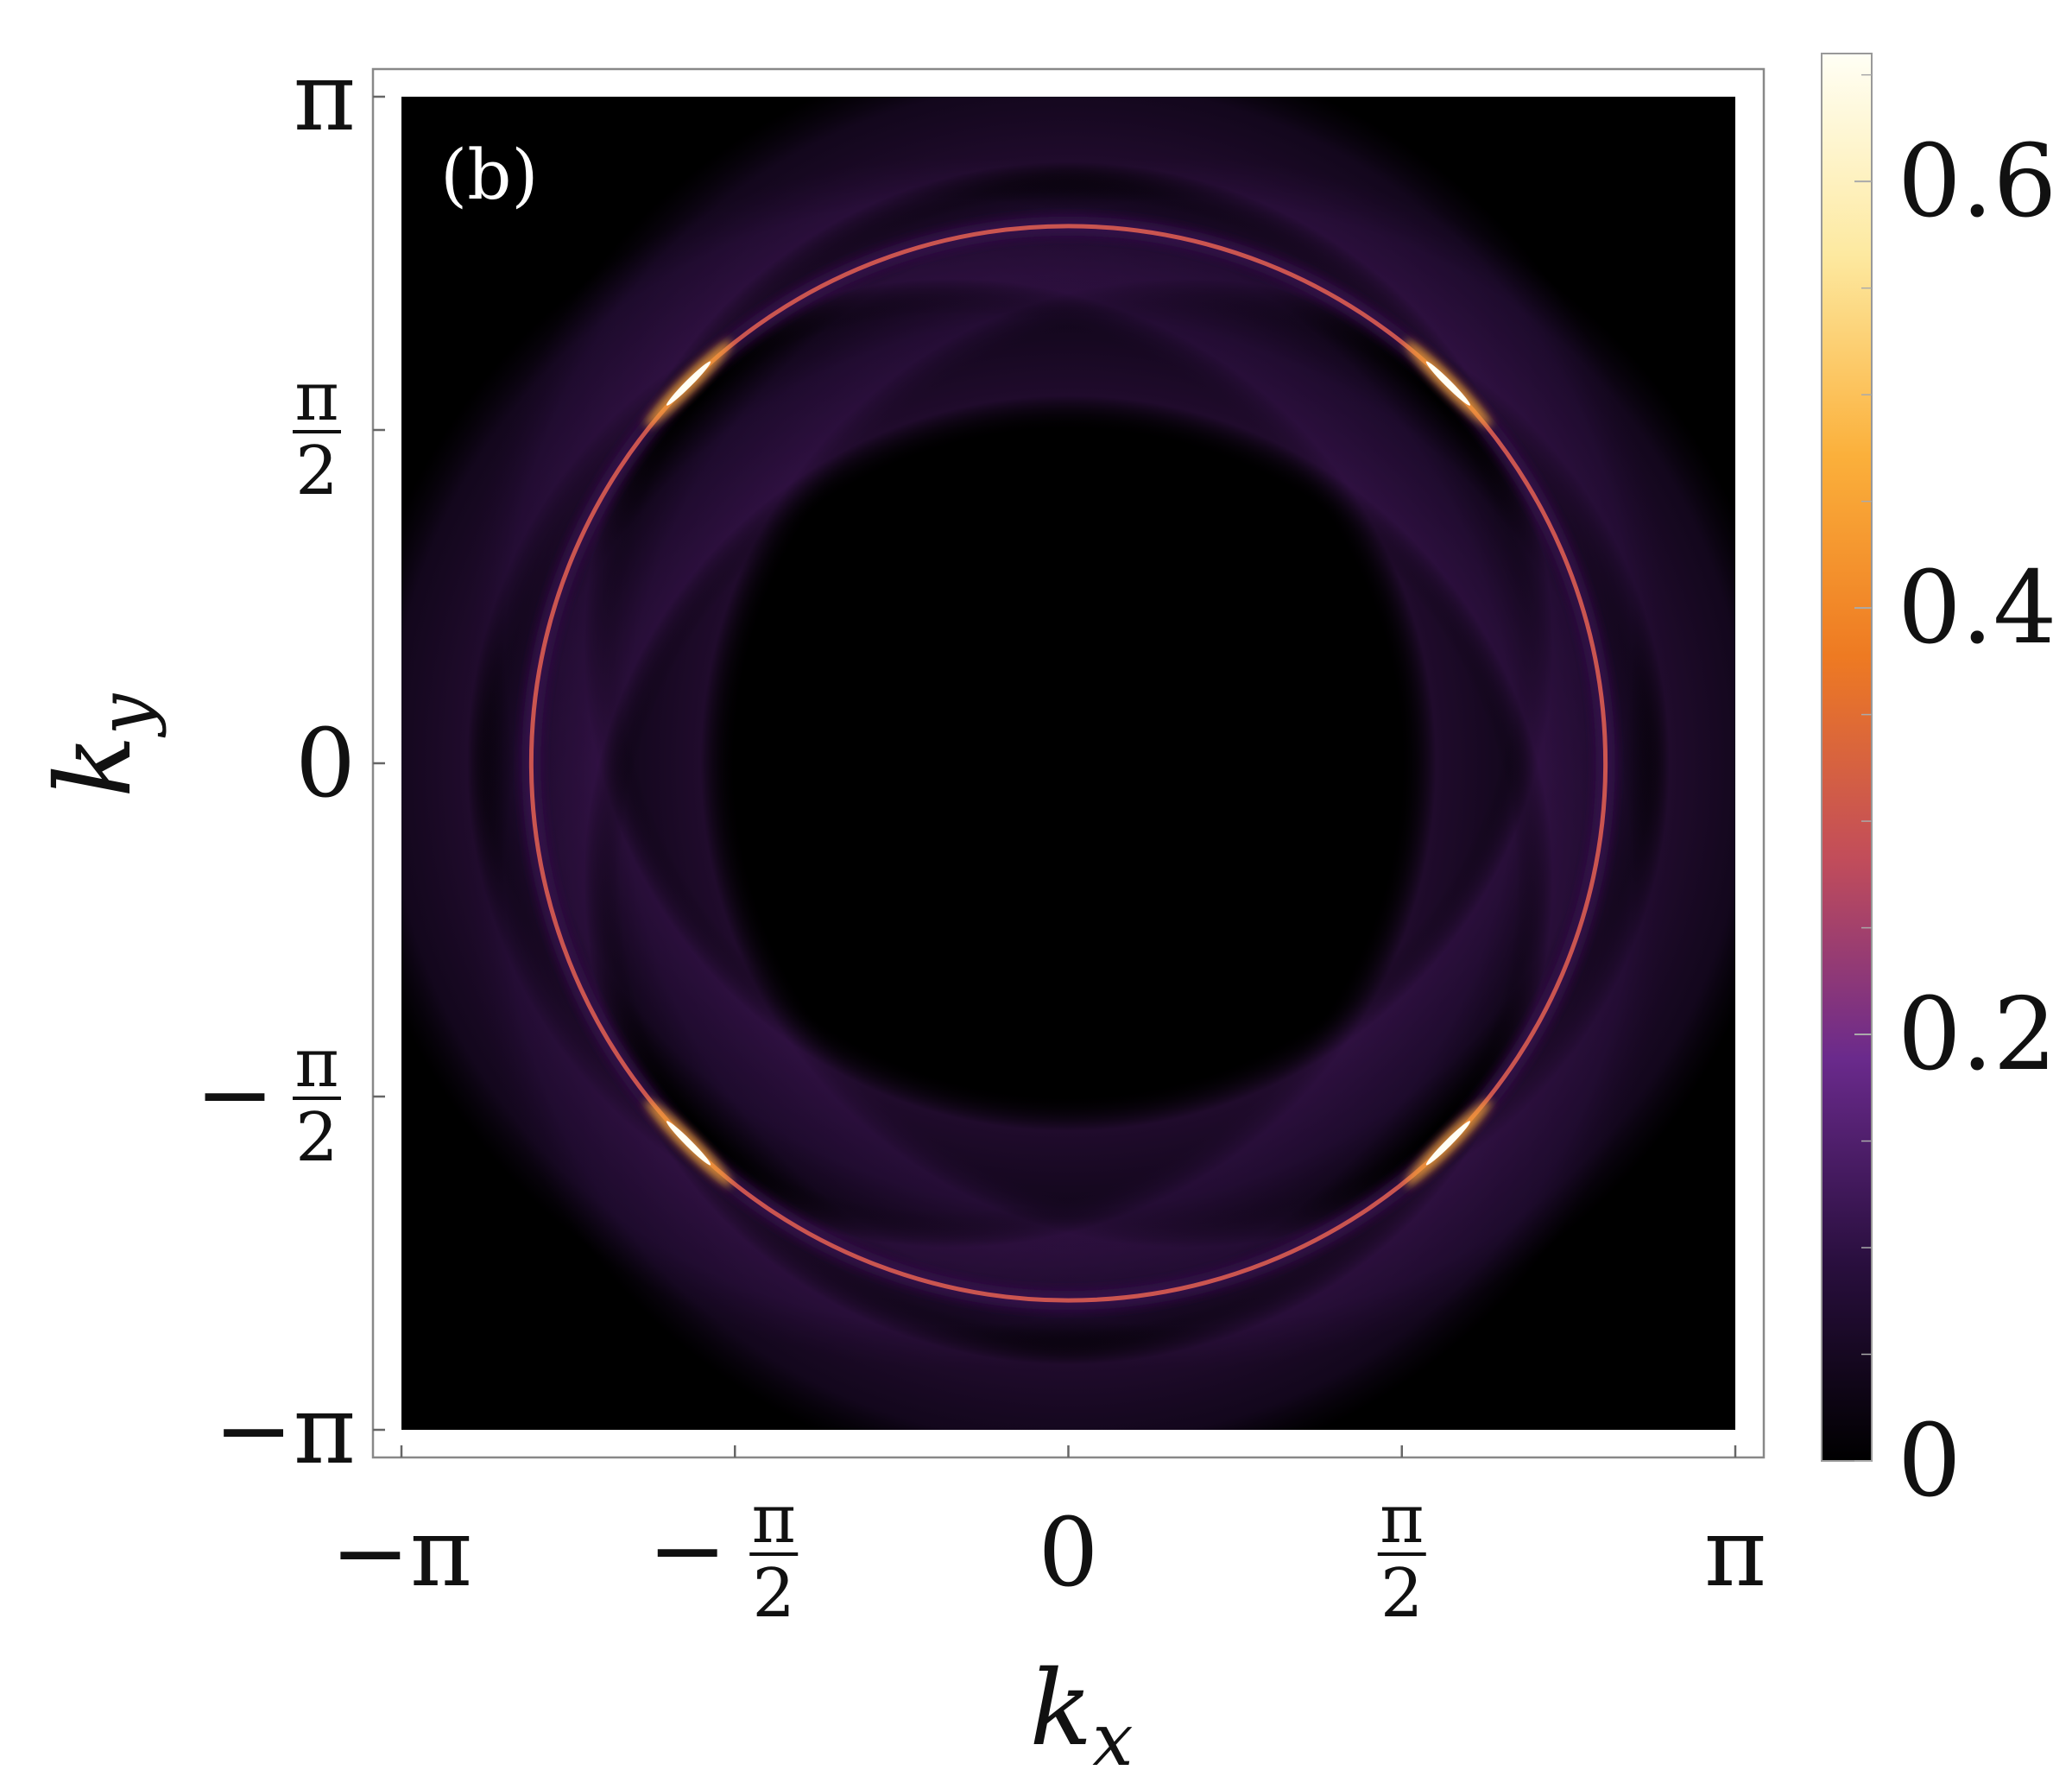  What do you see at coordinates (1929, 1461) in the screenshot?
I see `colorbar-tick-label: 0` at bounding box center [1929, 1461].